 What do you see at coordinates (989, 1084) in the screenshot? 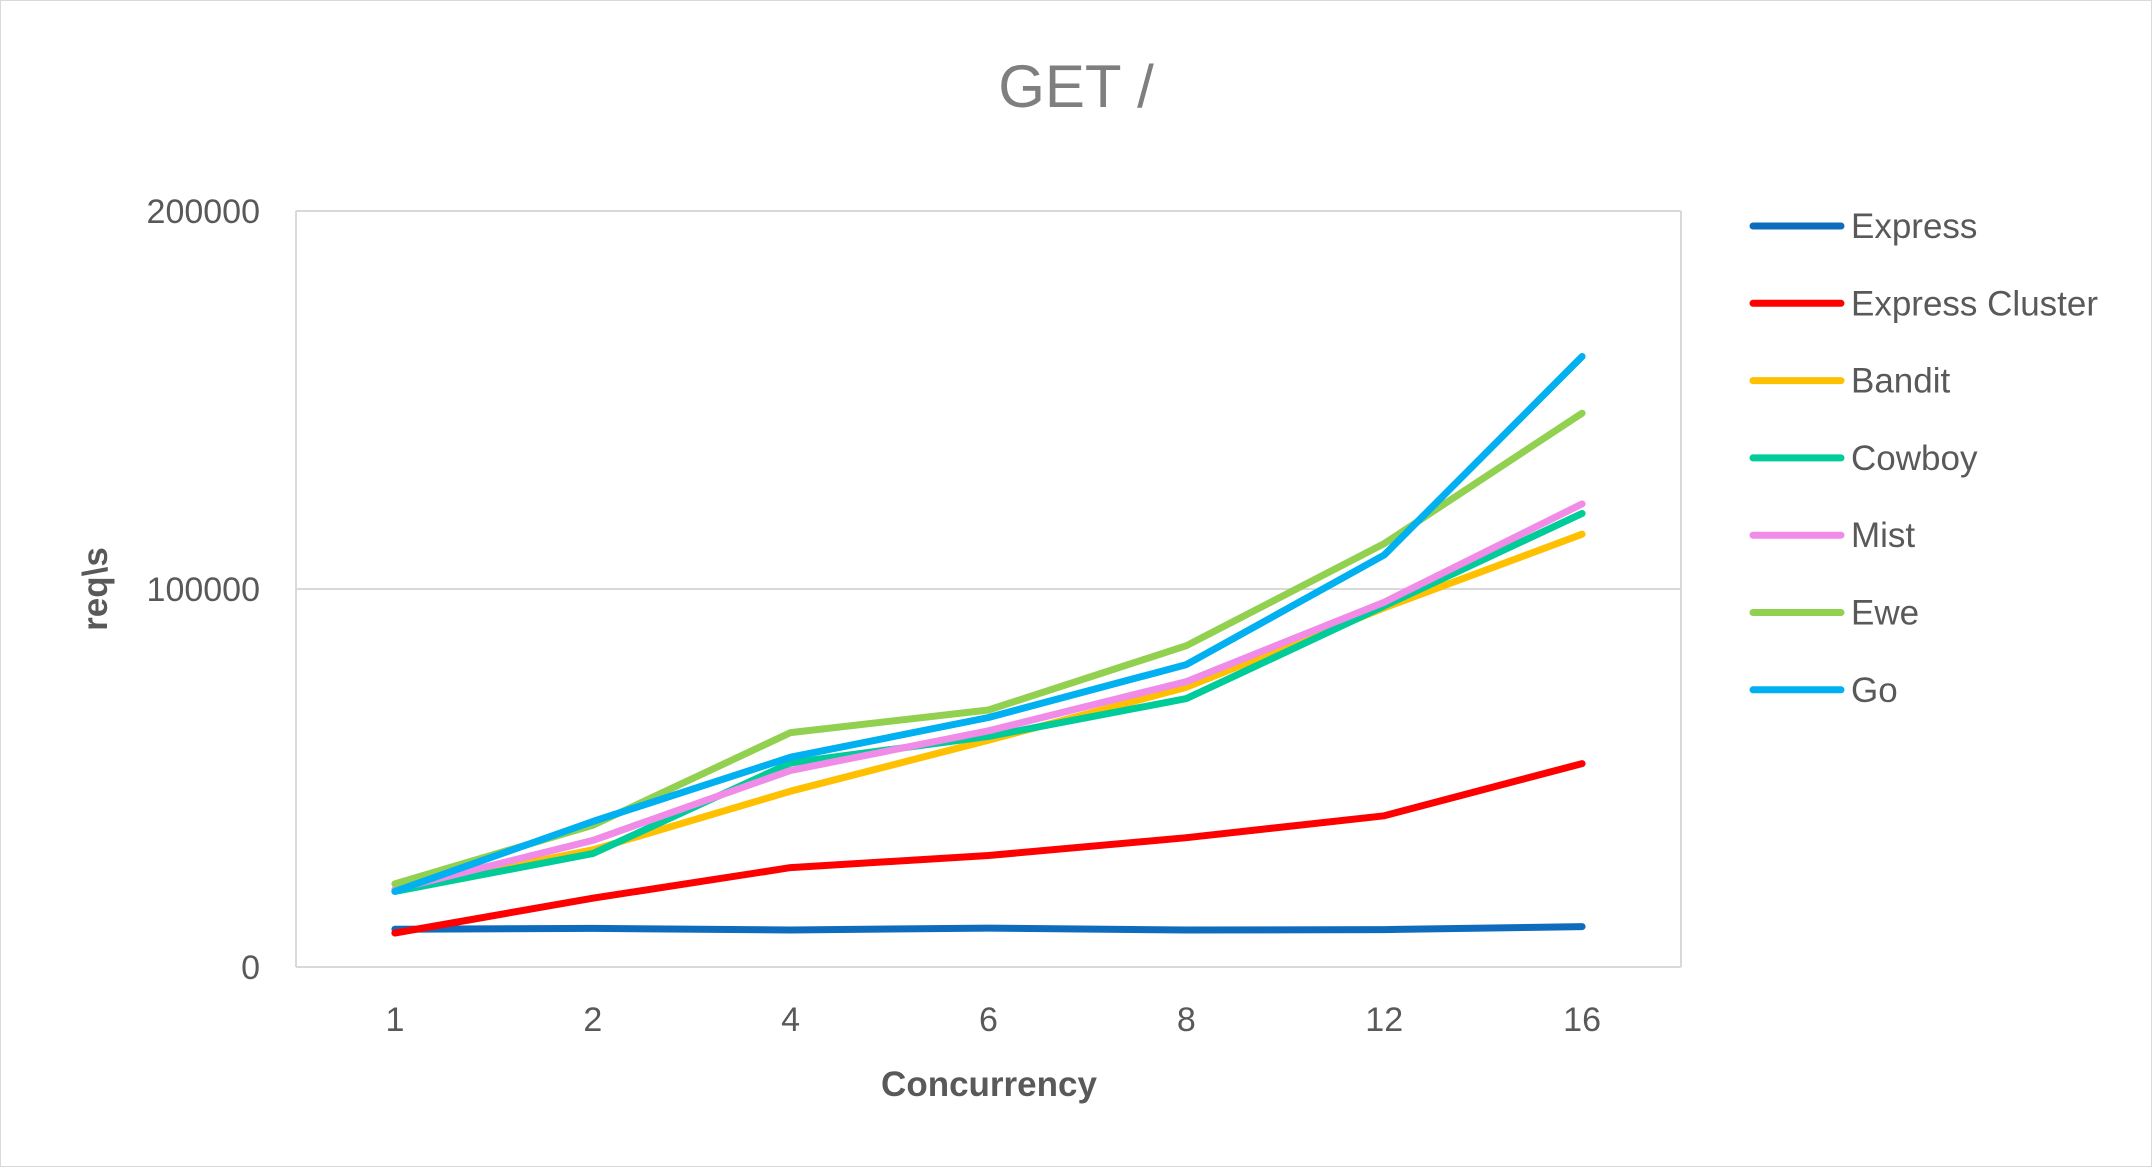
I see `x-axis-title: Concurrency` at bounding box center [989, 1084].